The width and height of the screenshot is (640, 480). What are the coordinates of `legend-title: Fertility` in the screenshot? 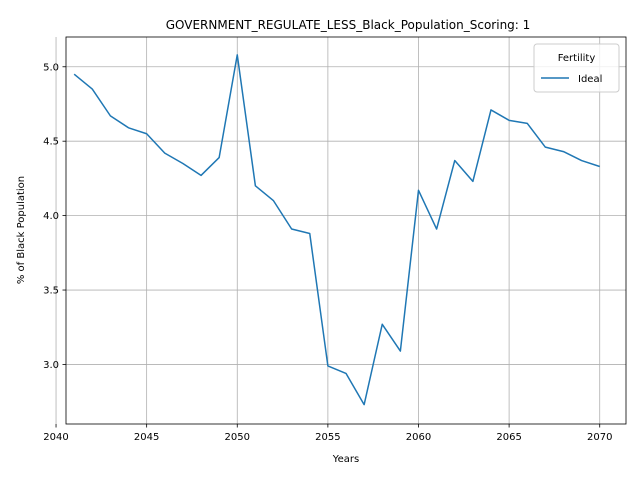 It's located at (577, 58).